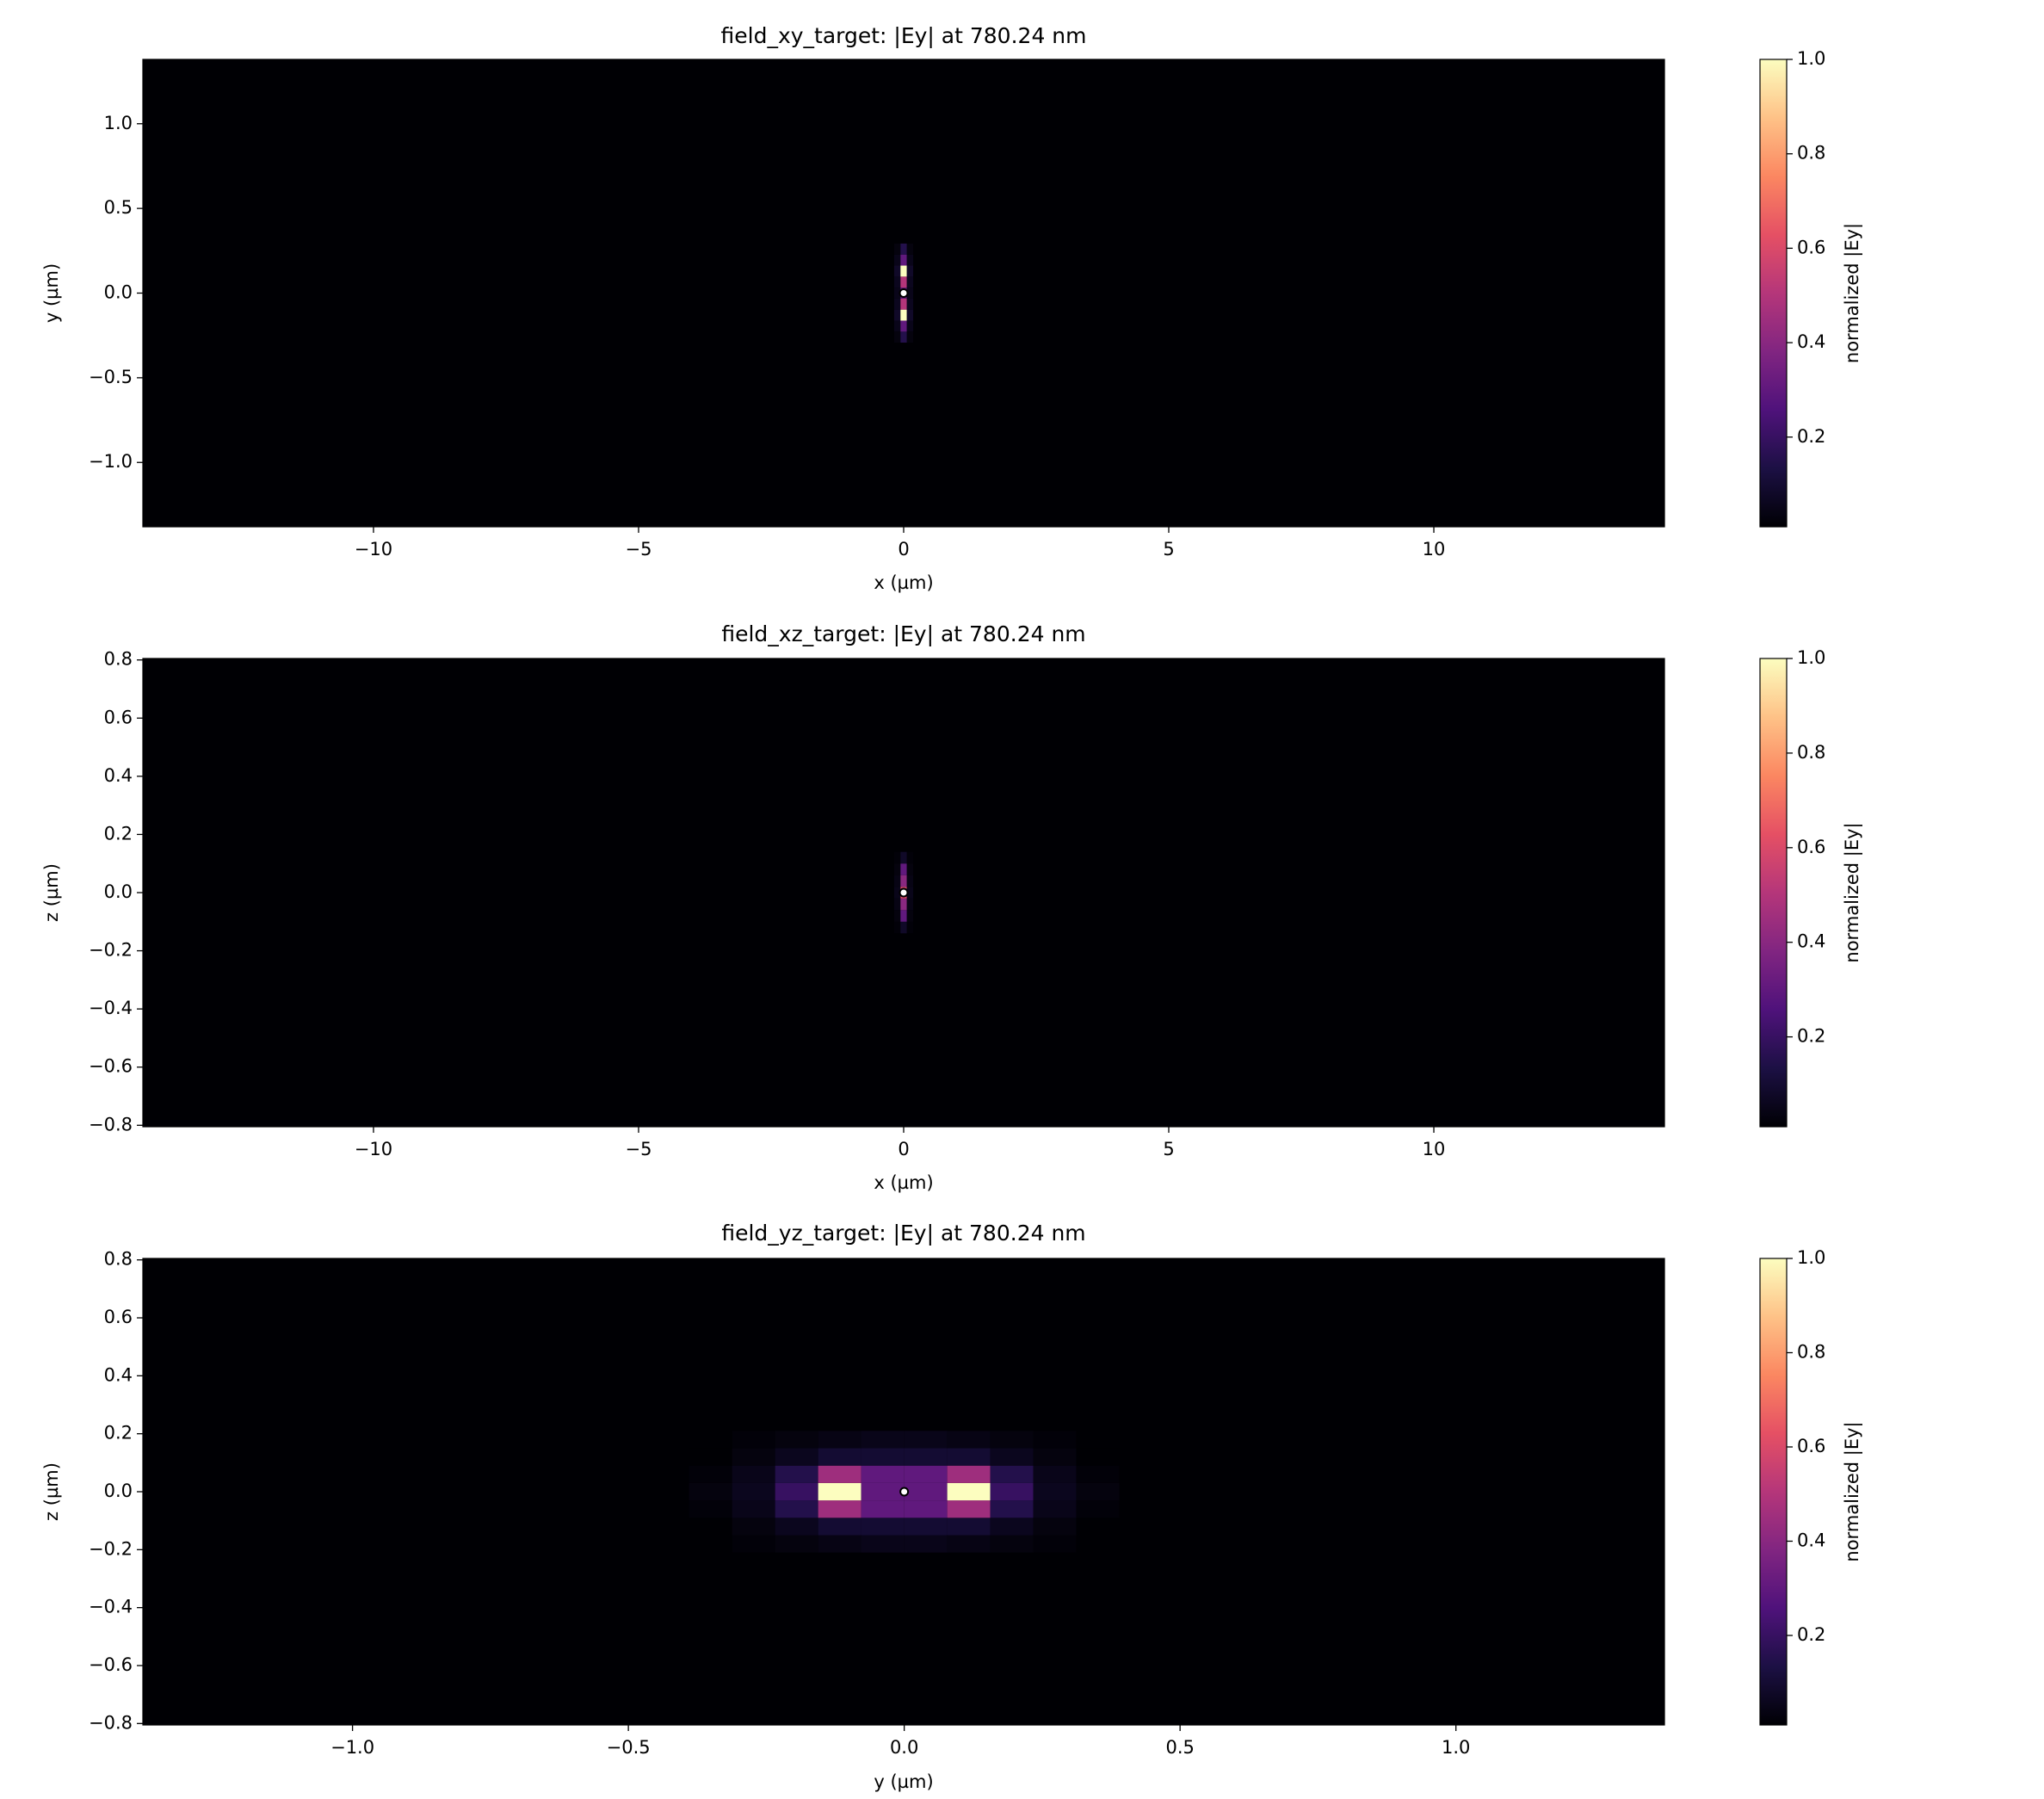 Image resolution: width=2044 pixels, height=1799 pixels. I want to click on colorbar-tick-label: 0.2, so click(1811, 1036).